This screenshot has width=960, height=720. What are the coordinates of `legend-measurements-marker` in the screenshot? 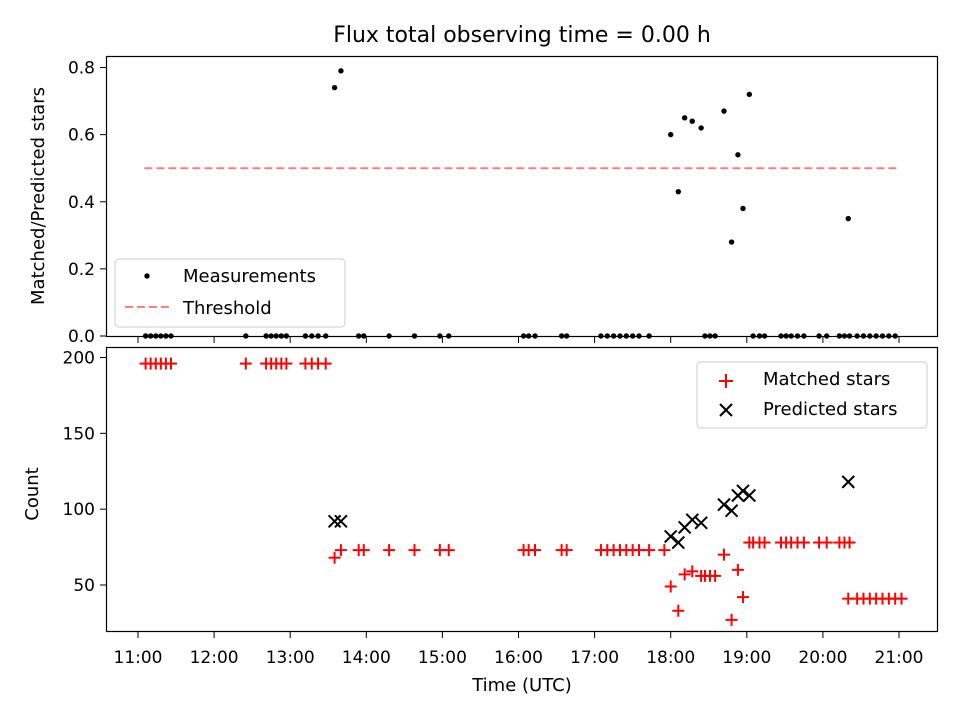 It's located at (147, 276).